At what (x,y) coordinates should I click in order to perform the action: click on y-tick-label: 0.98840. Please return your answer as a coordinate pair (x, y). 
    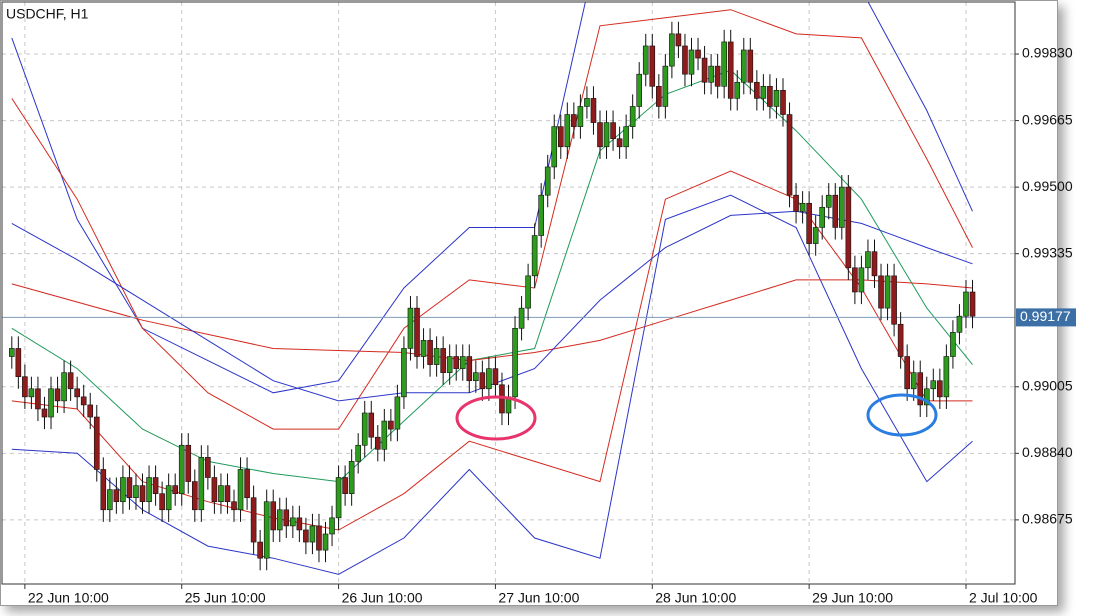
    Looking at the image, I should click on (1047, 452).